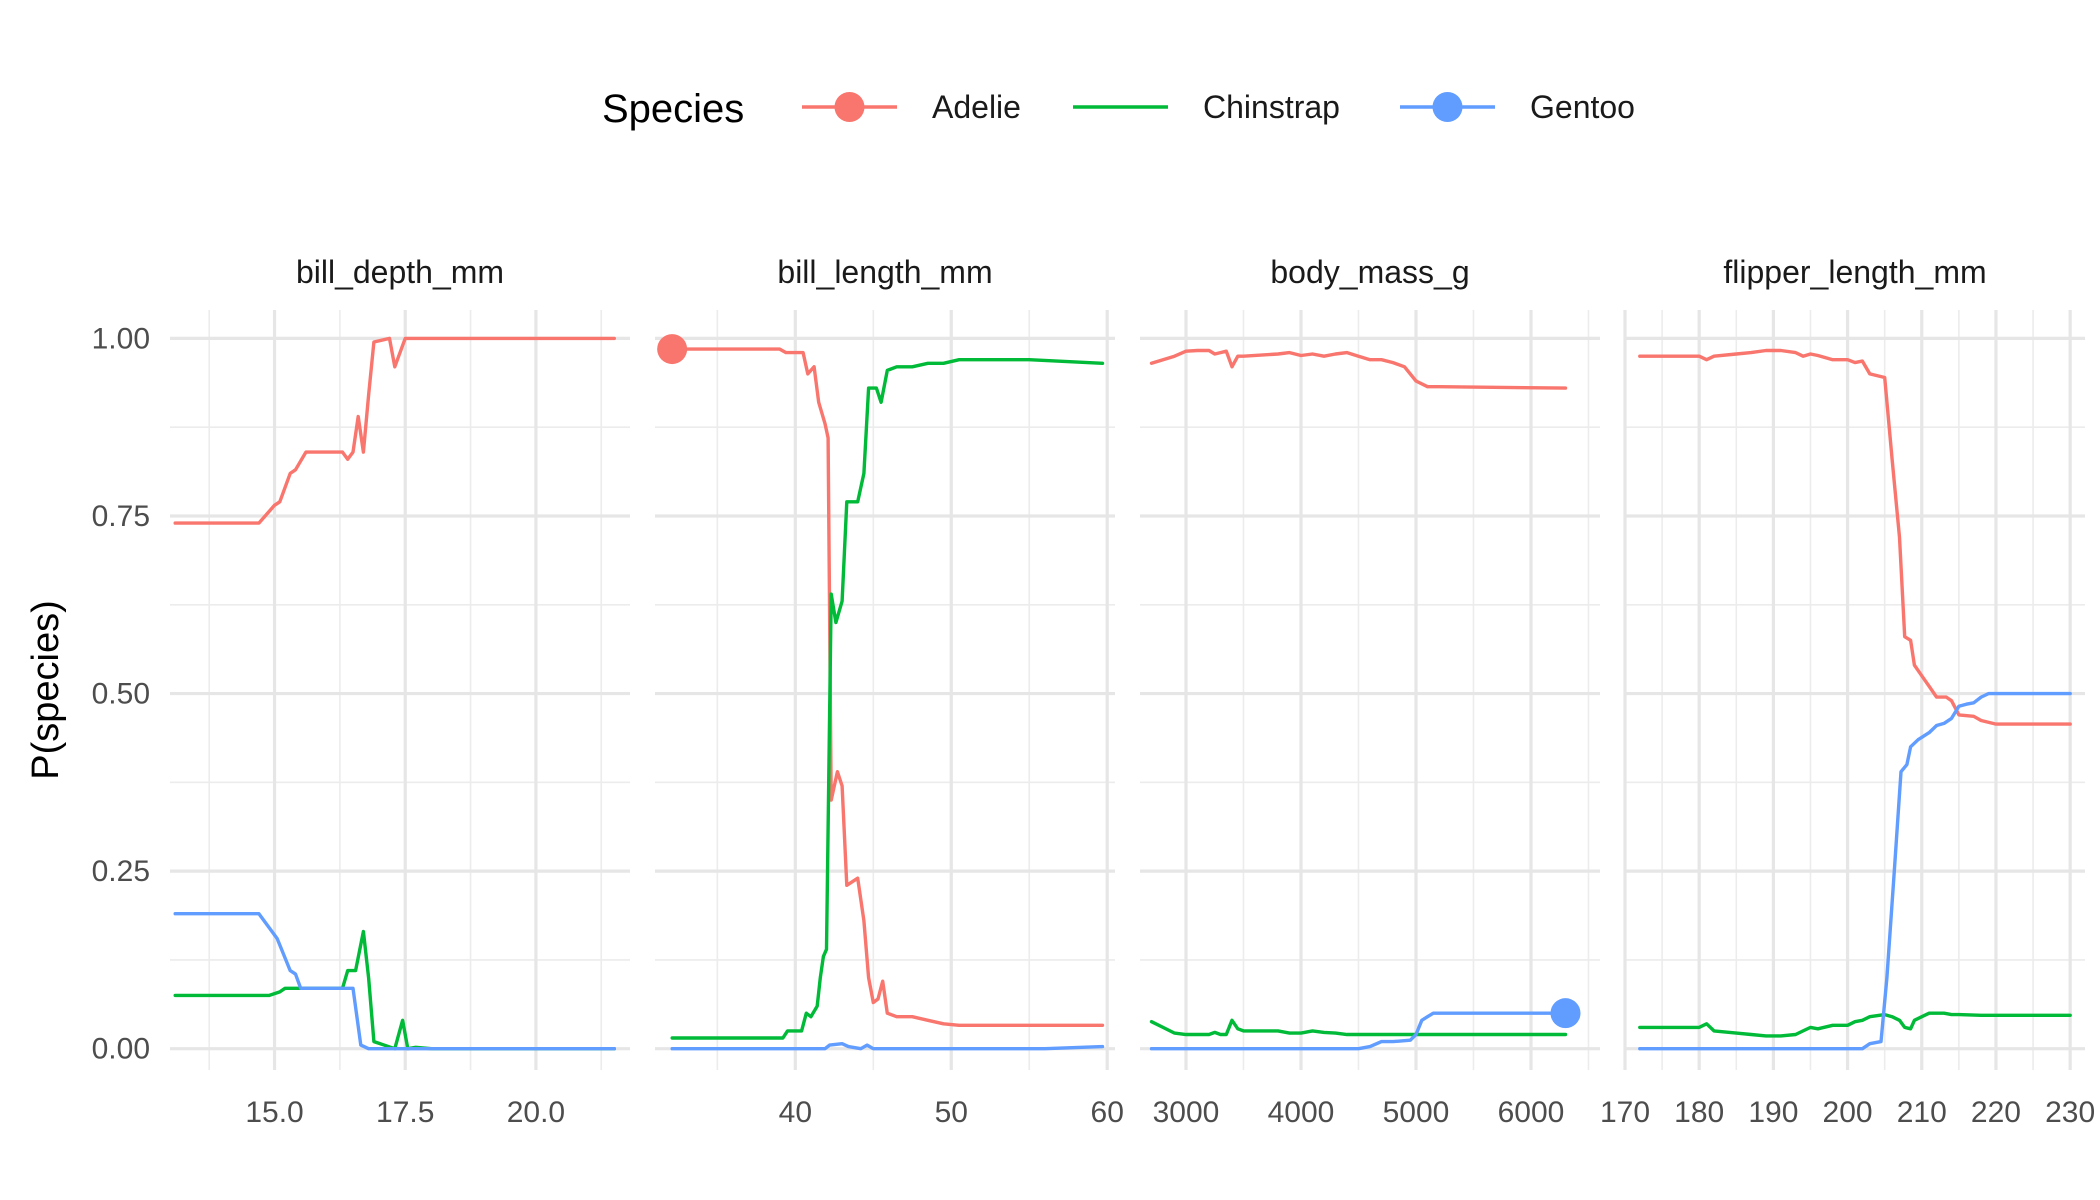  I want to click on y-tick-labels: 0.00 0.25 0.50 0.75 1.00, so click(121, 693).